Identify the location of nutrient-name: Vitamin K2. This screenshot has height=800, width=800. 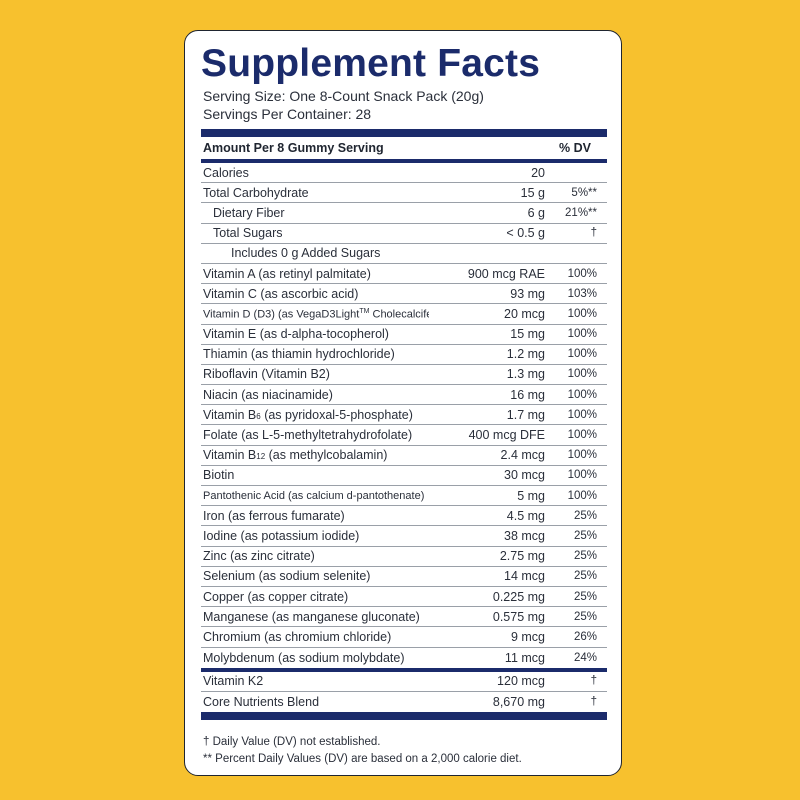
(233, 681).